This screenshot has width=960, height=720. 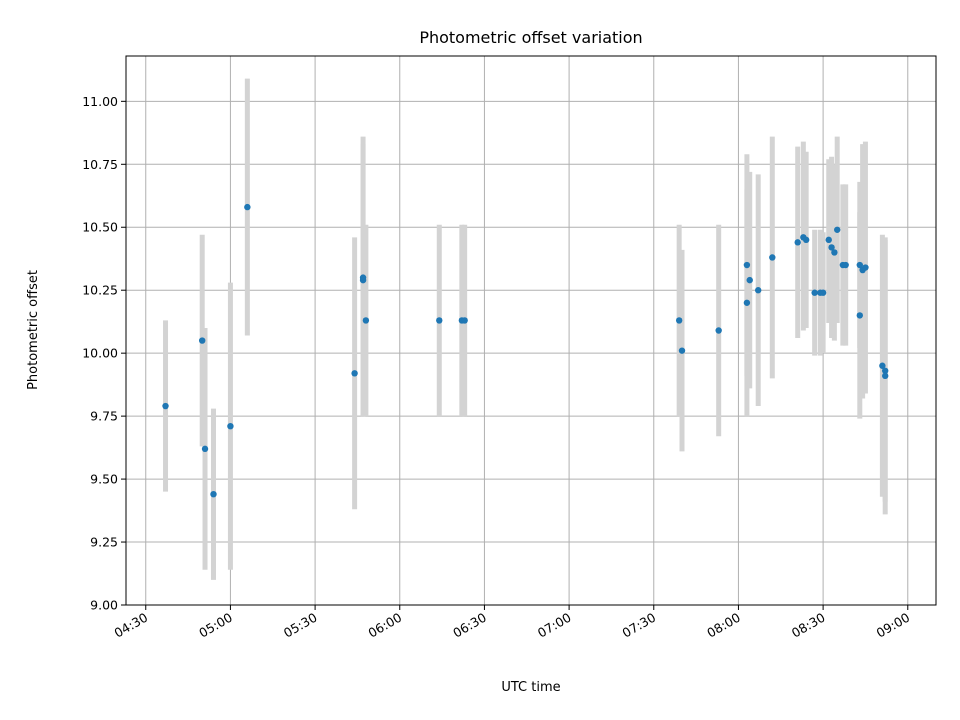 I want to click on x-axis-label: UTC time, so click(x=530, y=687).